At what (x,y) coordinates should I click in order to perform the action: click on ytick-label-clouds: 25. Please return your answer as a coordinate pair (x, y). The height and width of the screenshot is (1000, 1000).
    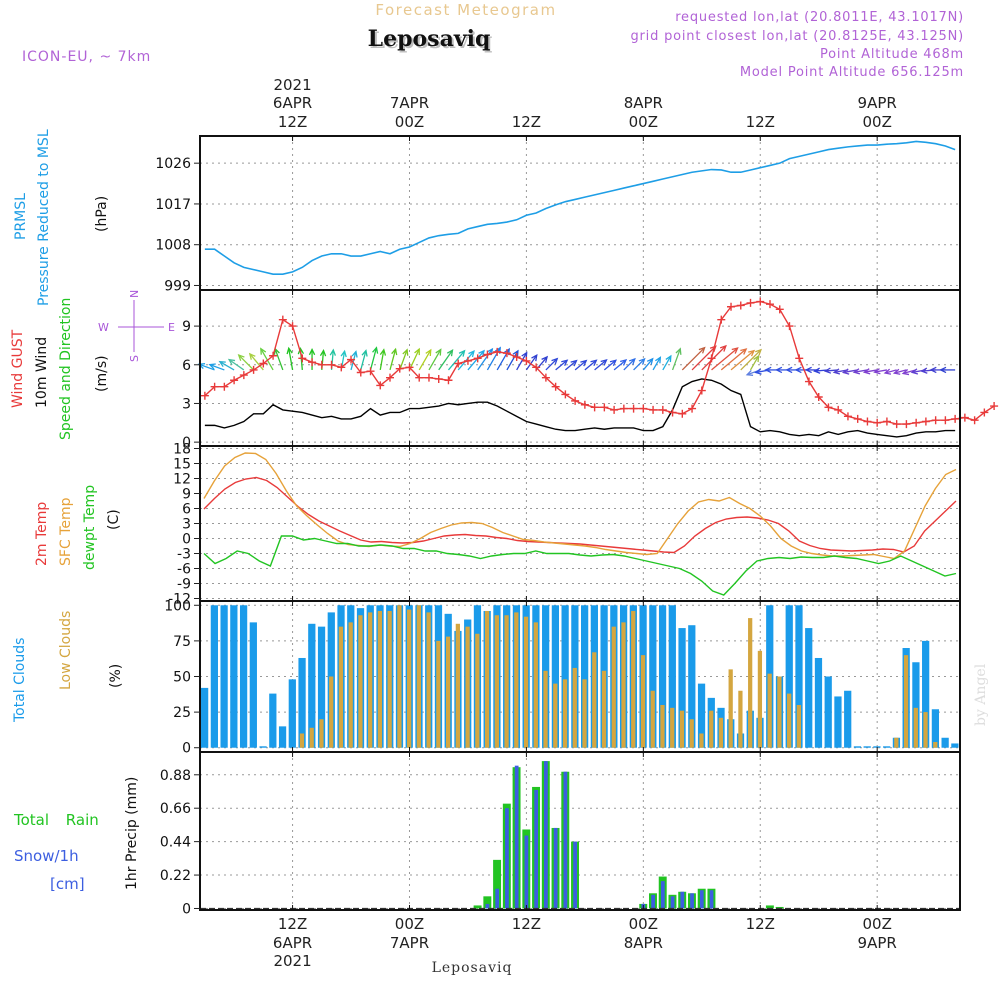
    Looking at the image, I should click on (182, 713).